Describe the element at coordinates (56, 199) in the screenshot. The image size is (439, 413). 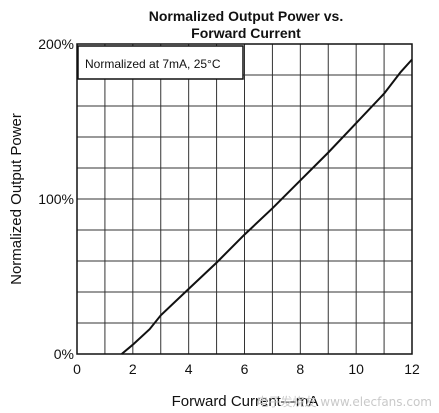
I see `y-tick-label: 100%` at that location.